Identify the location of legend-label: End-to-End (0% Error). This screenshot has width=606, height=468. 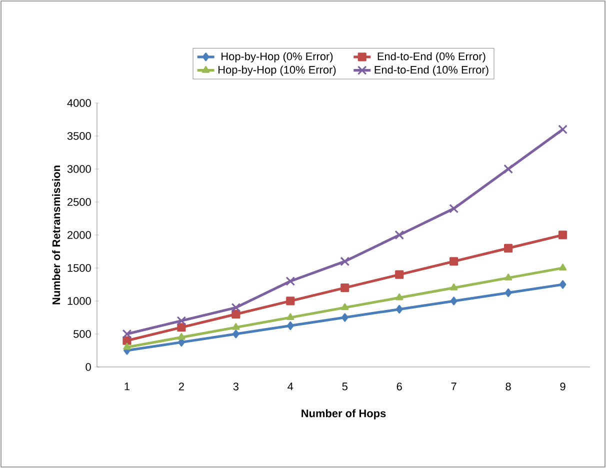
(432, 57).